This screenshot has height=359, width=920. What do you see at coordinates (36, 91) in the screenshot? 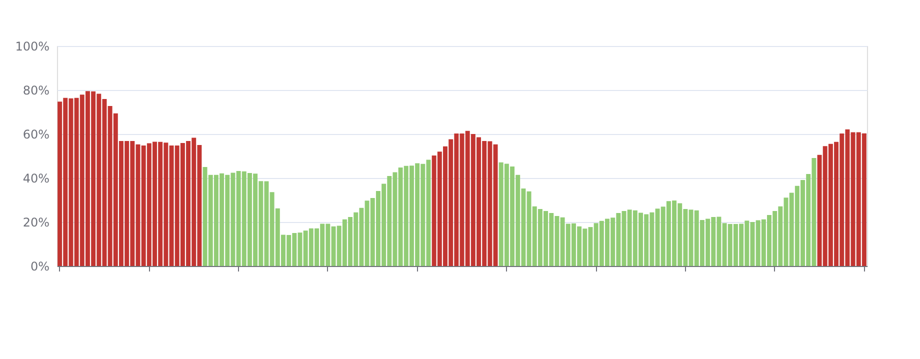
I see `y-tick-label: 80%` at bounding box center [36, 91].